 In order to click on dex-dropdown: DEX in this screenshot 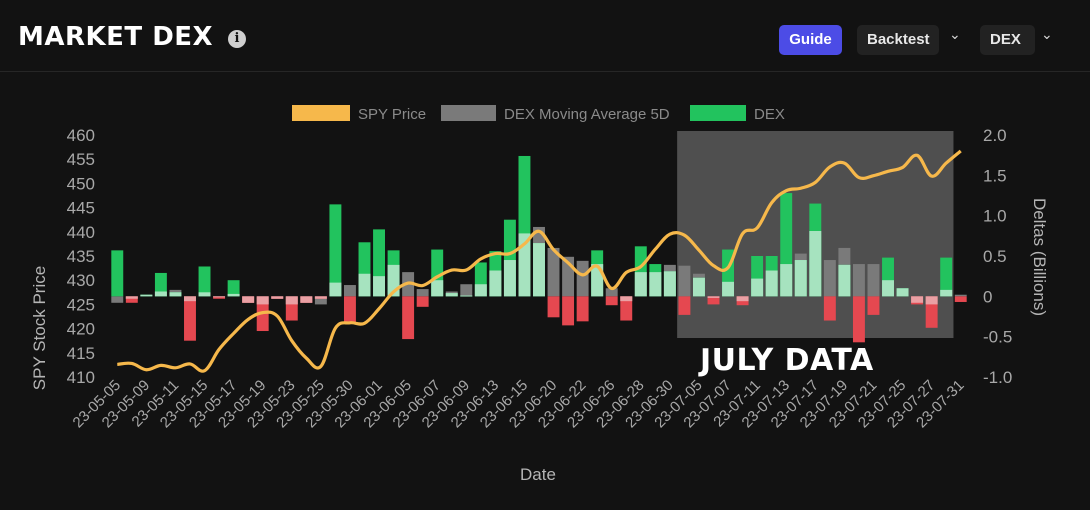, I will do `click(1007, 40)`.